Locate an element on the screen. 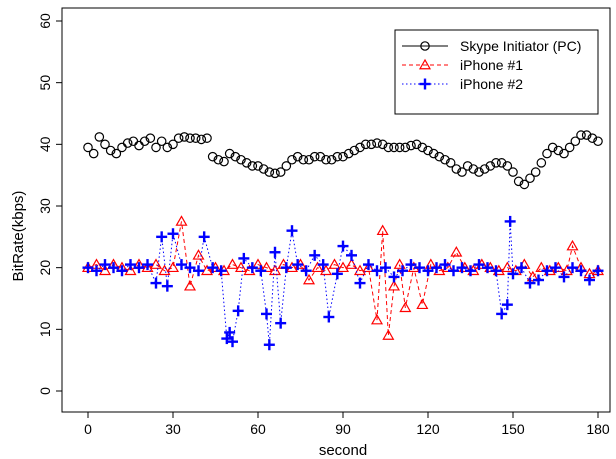 Image resolution: width=616 pixels, height=459 pixels. legend-label: Skype Initiator (PC) is located at coordinates (520, 46).